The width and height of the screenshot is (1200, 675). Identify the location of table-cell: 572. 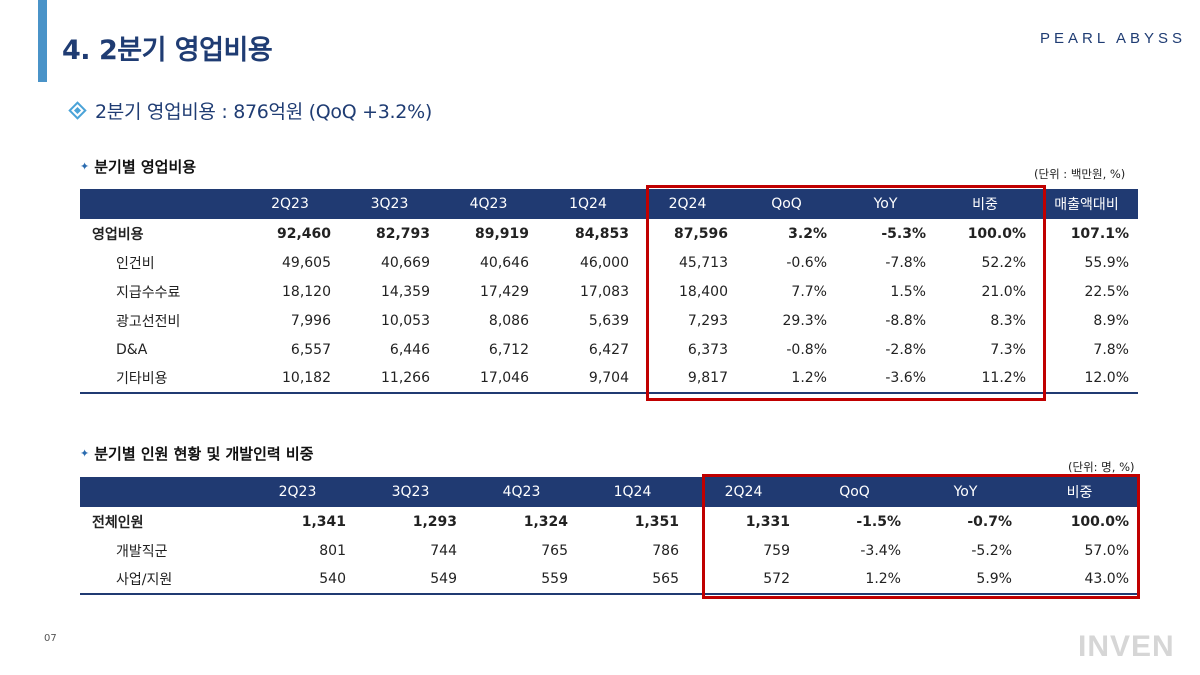
(743, 580).